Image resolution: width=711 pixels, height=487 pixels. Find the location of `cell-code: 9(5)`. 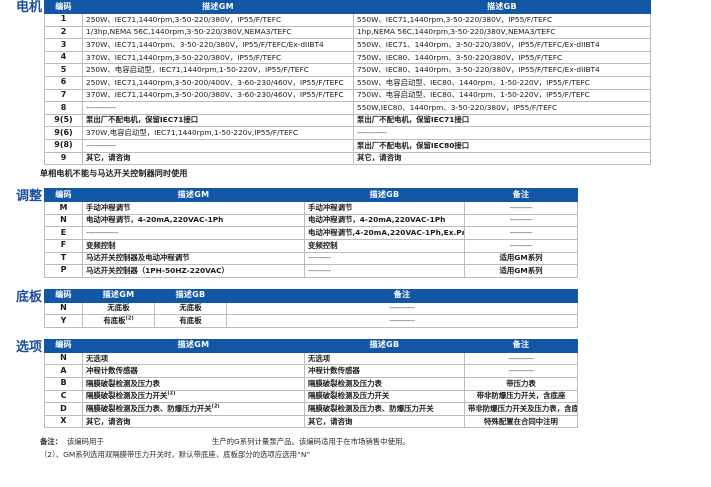

cell-code: 9(5) is located at coordinates (63, 120).